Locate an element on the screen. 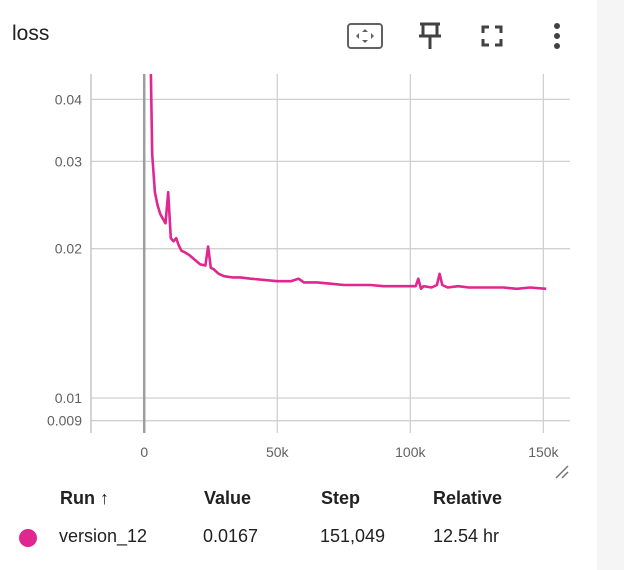 Image resolution: width=624 pixels, height=570 pixels. run-value: 0.0167 is located at coordinates (231, 536).